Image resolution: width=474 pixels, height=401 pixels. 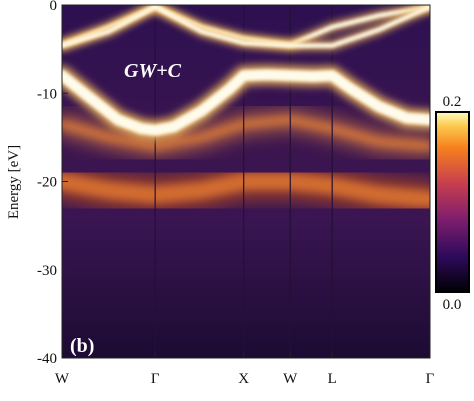 What do you see at coordinates (47, 183) in the screenshot?
I see `y-tick-label: -20` at bounding box center [47, 183].